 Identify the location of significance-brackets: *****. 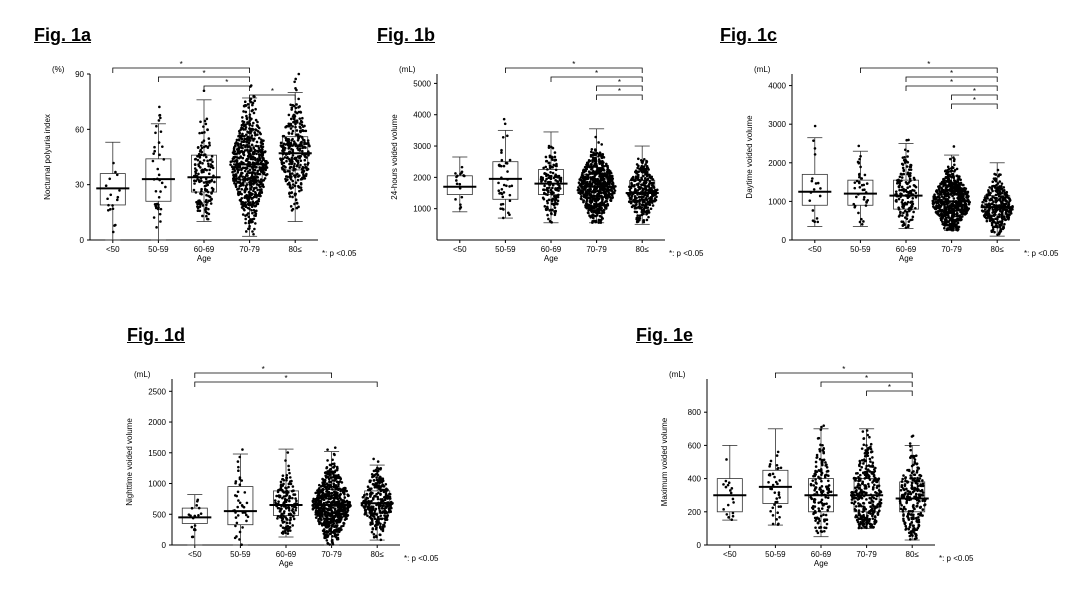
(929, 84).